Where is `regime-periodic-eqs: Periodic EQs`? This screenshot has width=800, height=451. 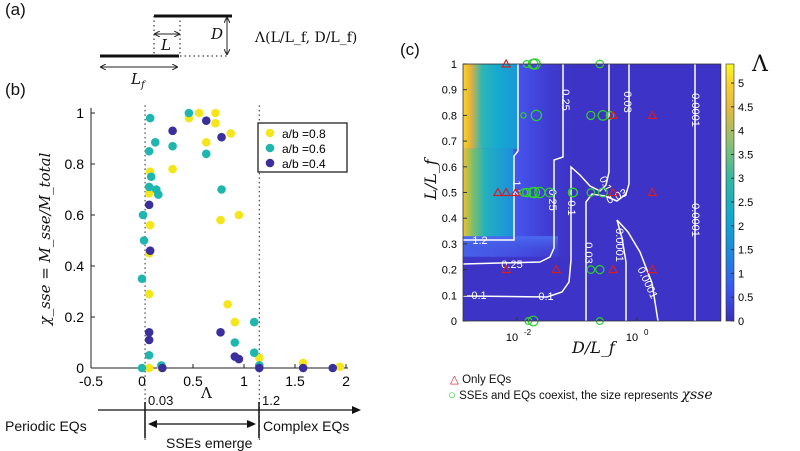 regime-periodic-eqs: Periodic EQs is located at coordinates (46, 426).